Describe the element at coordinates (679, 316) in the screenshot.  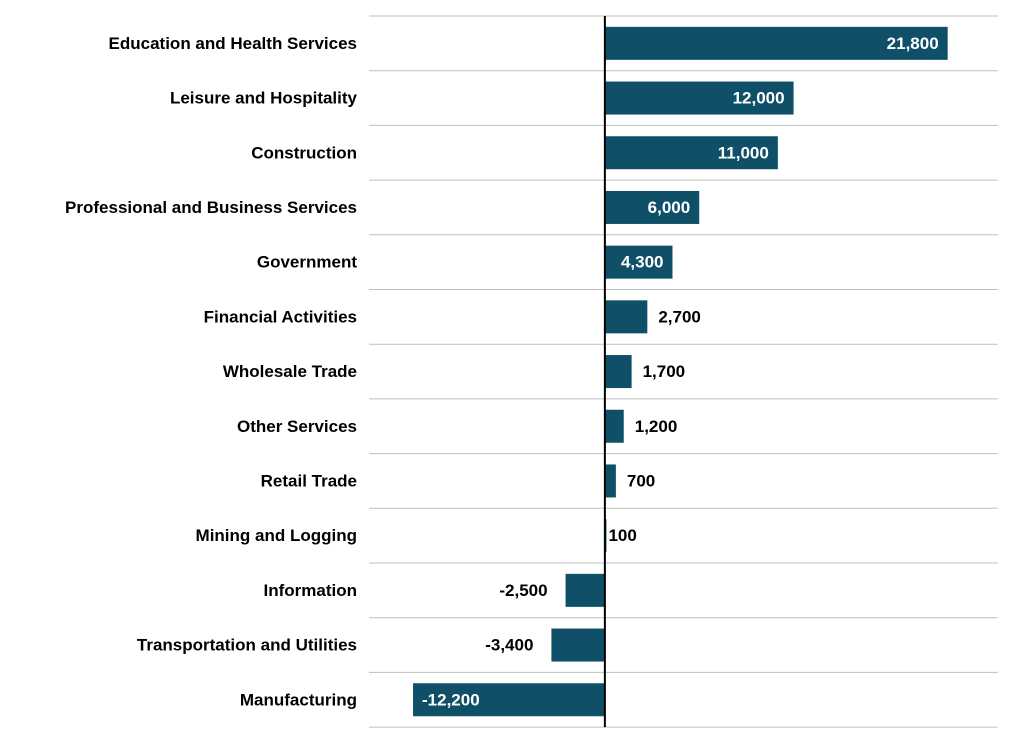
I see `data-label: 2,700` at that location.